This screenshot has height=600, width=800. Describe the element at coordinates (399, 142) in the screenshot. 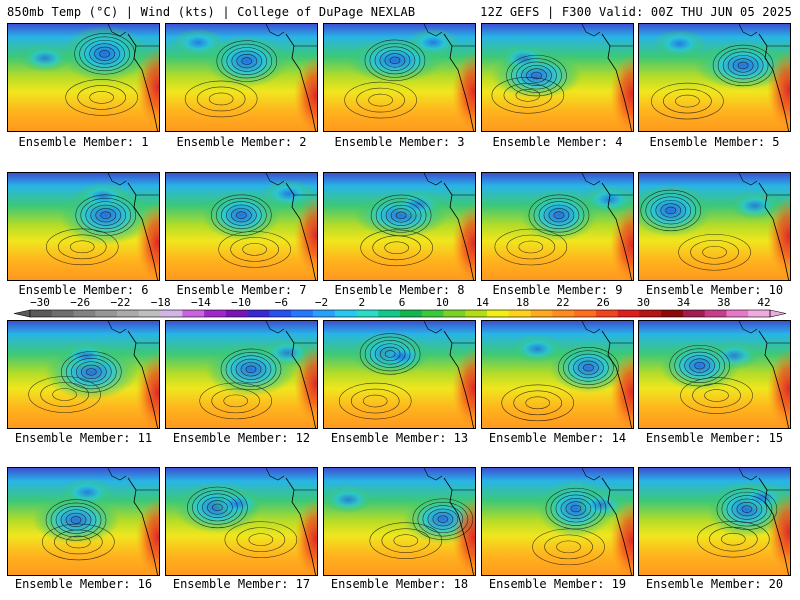

I see `ensemble-member-label: Ensemble Member: 3` at that location.